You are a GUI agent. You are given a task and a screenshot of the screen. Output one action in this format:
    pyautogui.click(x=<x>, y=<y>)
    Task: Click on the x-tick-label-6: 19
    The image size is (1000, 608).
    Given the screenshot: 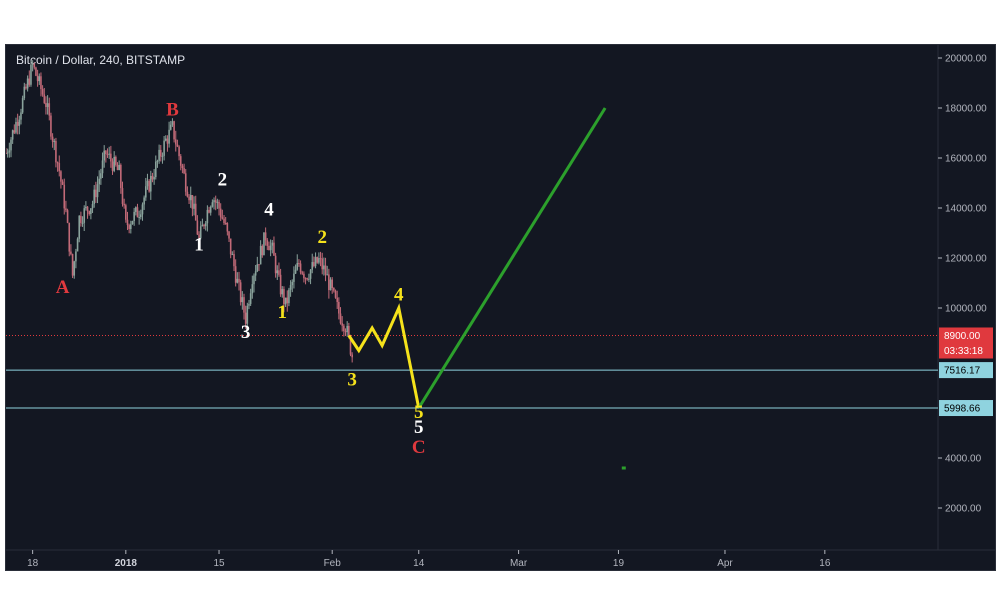 What is the action you would take?
    pyautogui.click(x=619, y=563)
    